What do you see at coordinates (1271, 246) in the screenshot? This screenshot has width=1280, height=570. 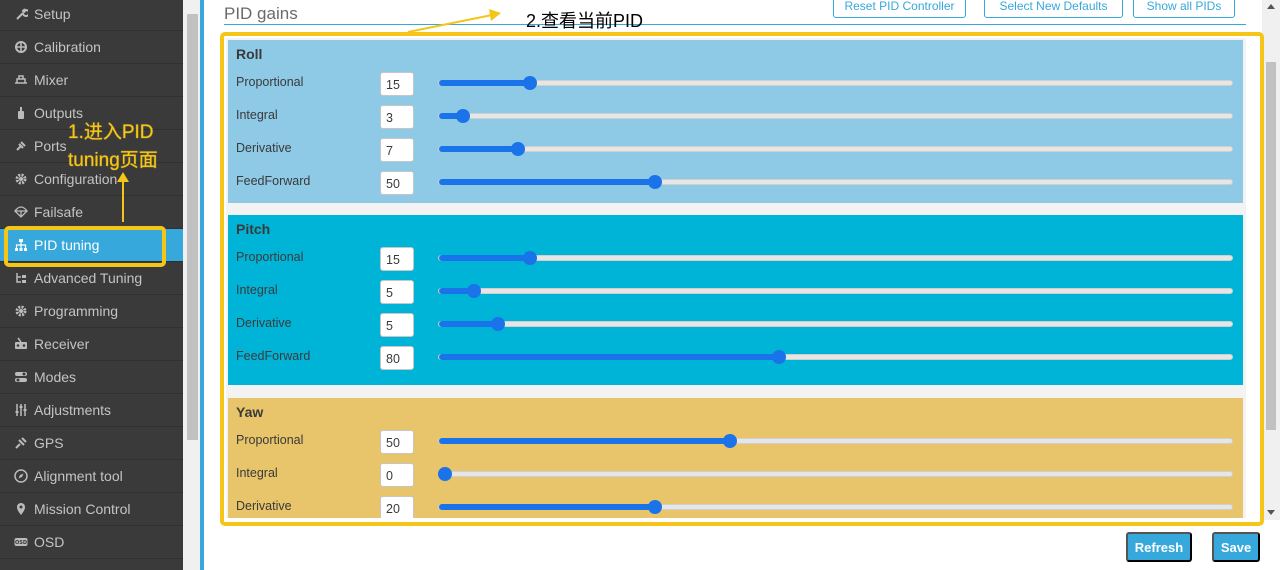 I see `main-scrollbar-thumb` at bounding box center [1271, 246].